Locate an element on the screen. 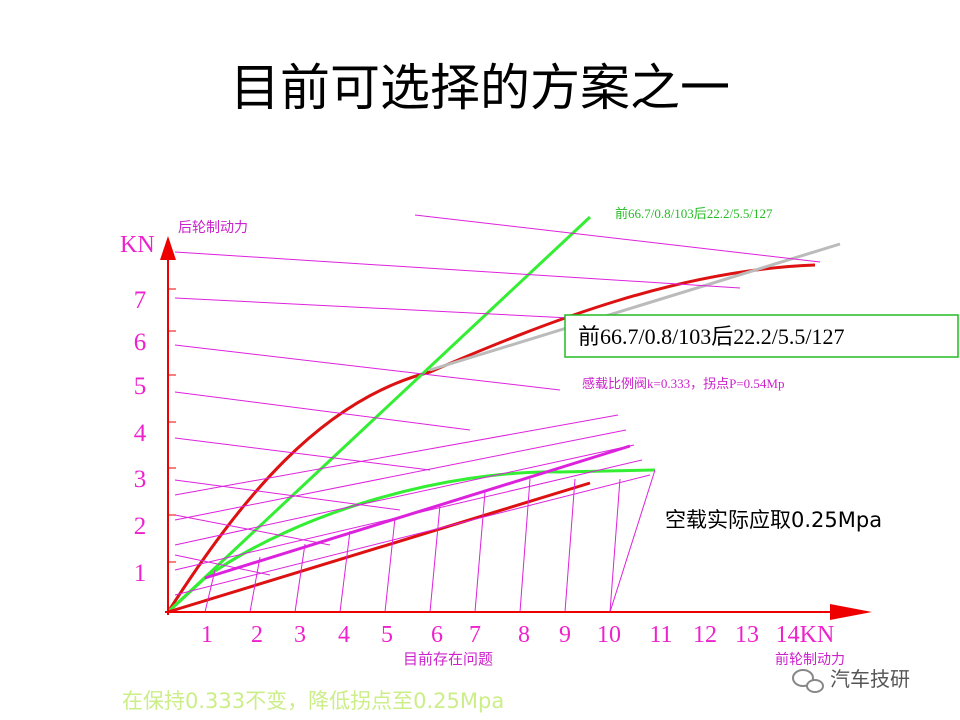 Image resolution: width=960 pixels, height=720 pixels. empty-curve is located at coordinates (411, 541).